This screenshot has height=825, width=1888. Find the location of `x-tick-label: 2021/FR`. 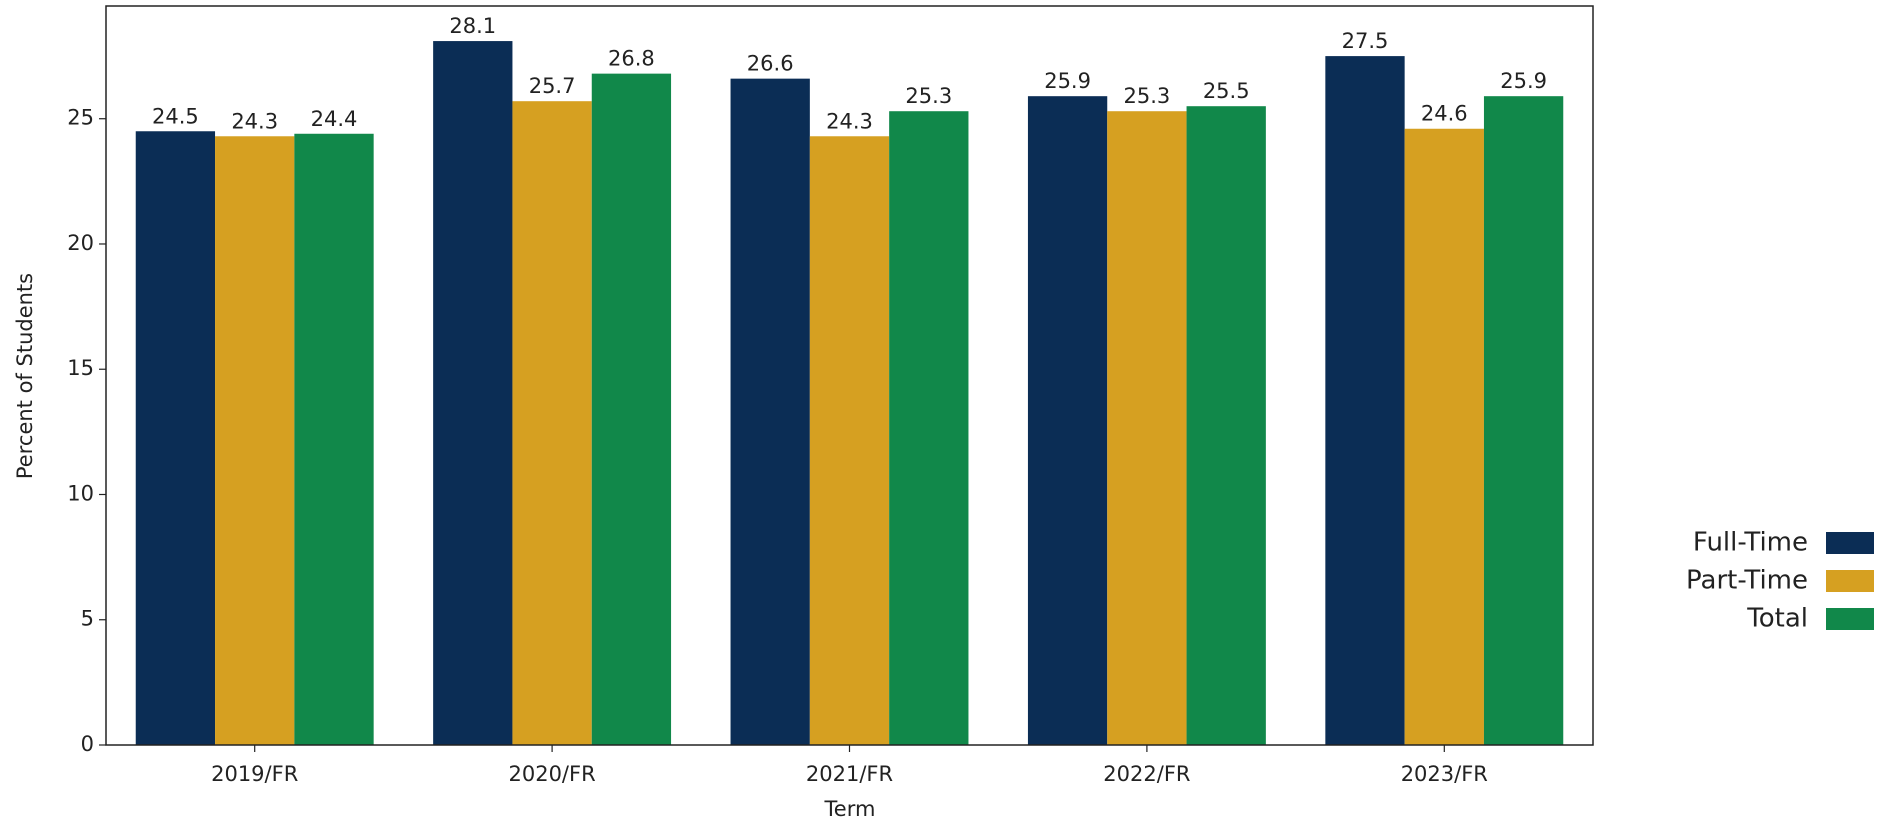

x-tick-label: 2021/FR is located at coordinates (849, 774).